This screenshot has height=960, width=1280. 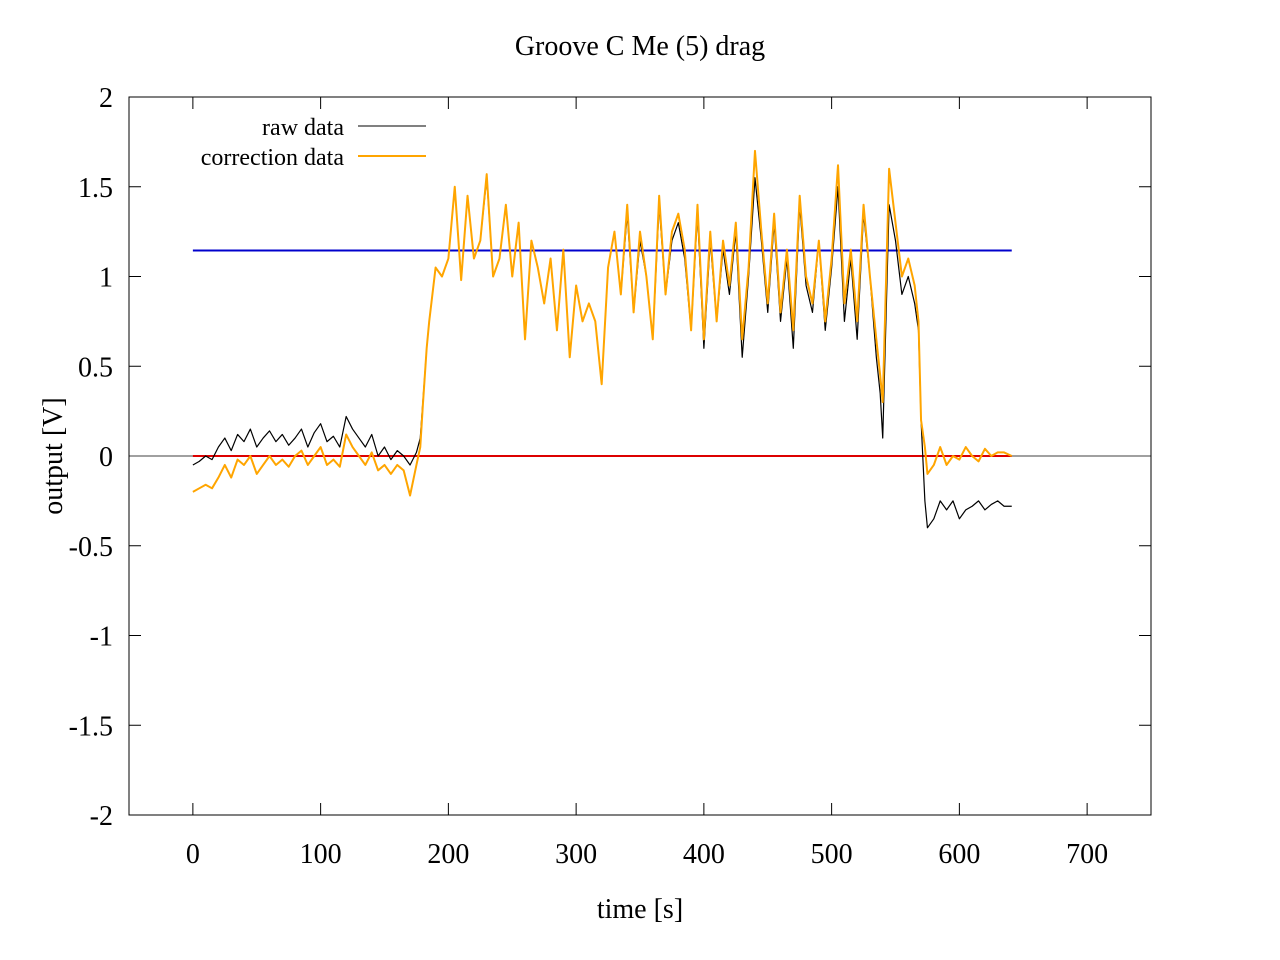 I want to click on legend-label-correction-data: correction data, so click(x=273, y=158).